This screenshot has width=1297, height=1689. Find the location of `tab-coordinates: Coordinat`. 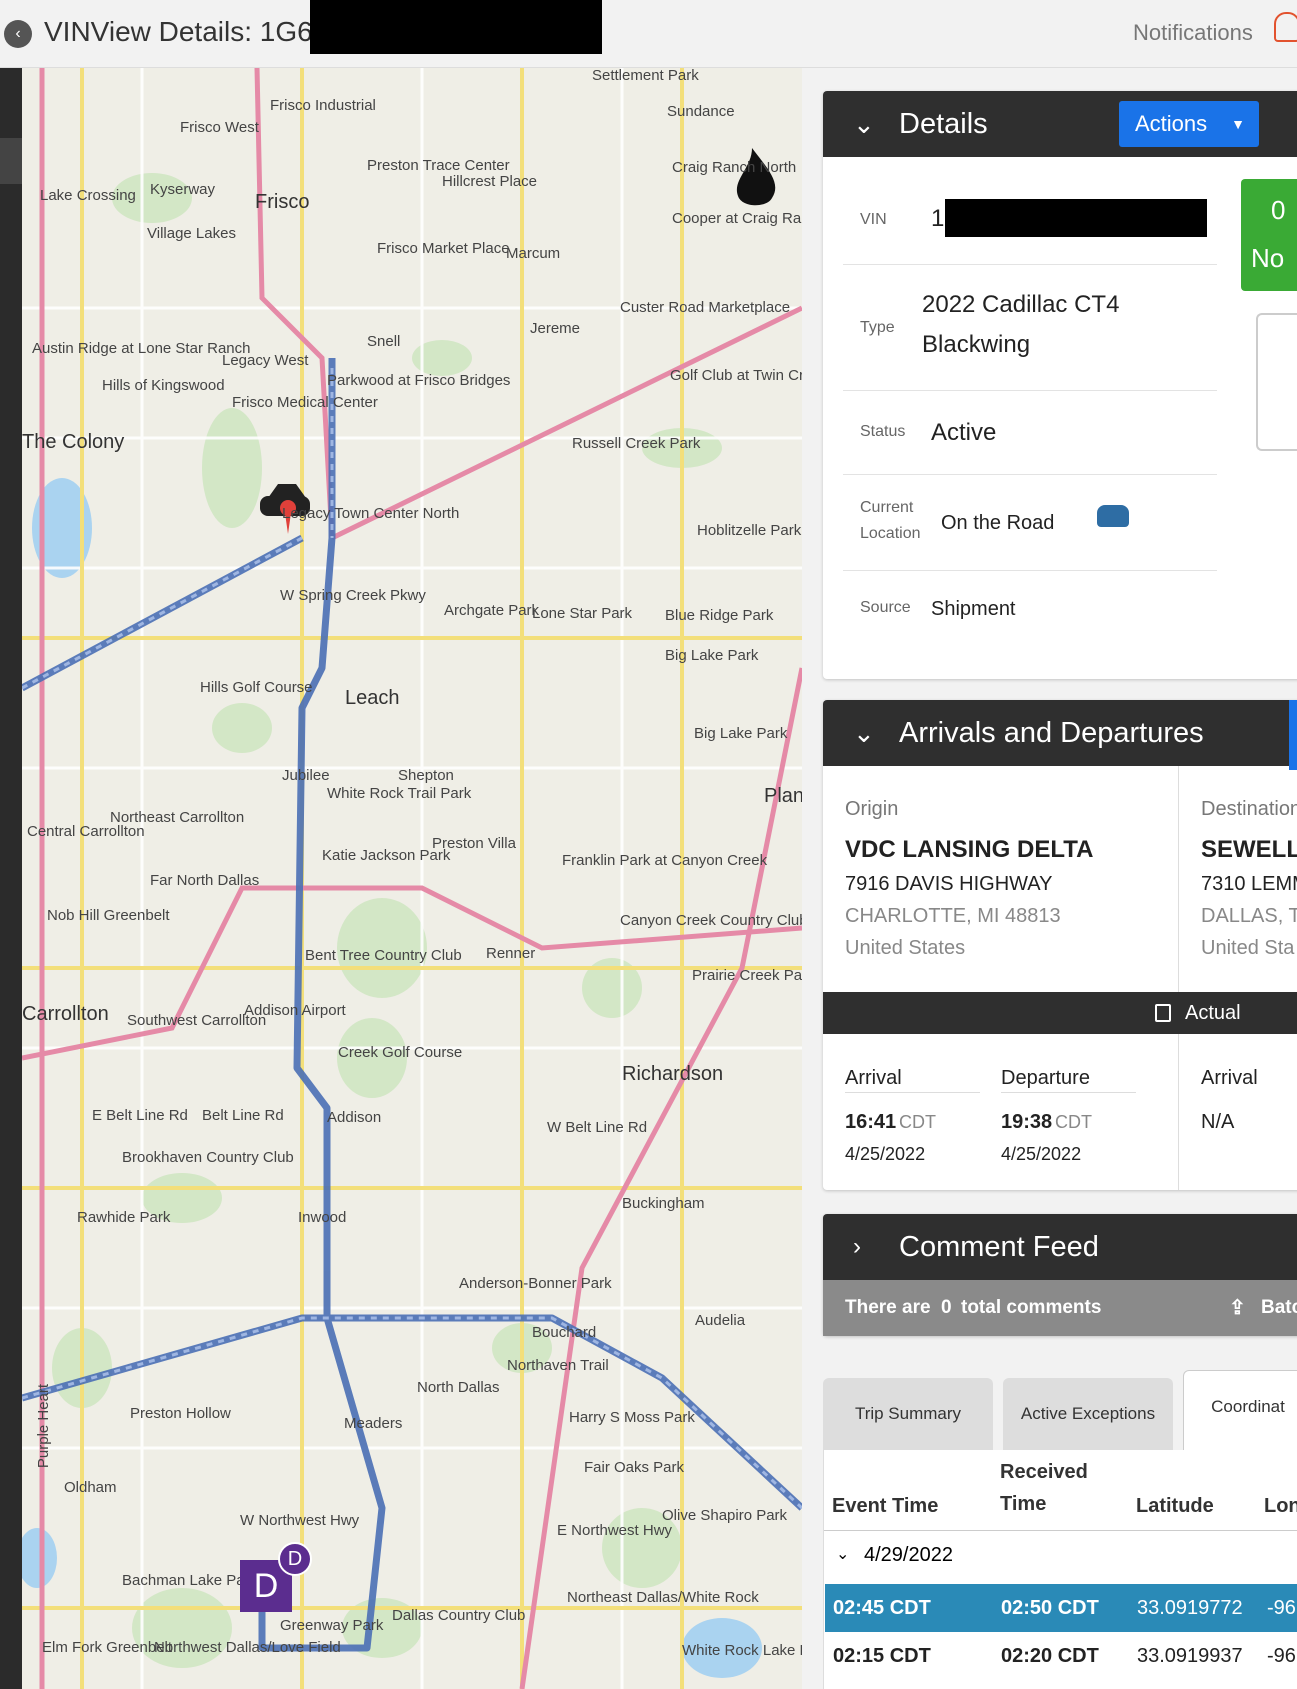

tab-coordinates: Coordinat is located at coordinates (1240, 1410).